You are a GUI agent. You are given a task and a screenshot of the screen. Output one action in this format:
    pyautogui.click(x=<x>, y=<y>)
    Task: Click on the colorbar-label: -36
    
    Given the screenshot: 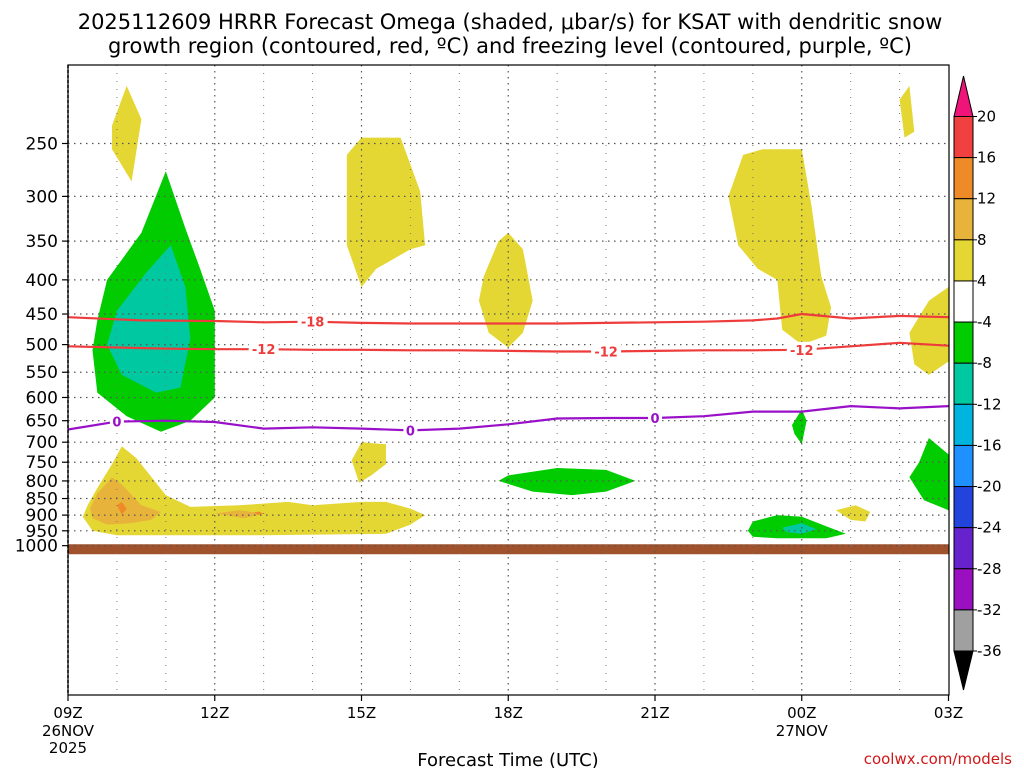 What is the action you would take?
    pyautogui.click(x=989, y=651)
    